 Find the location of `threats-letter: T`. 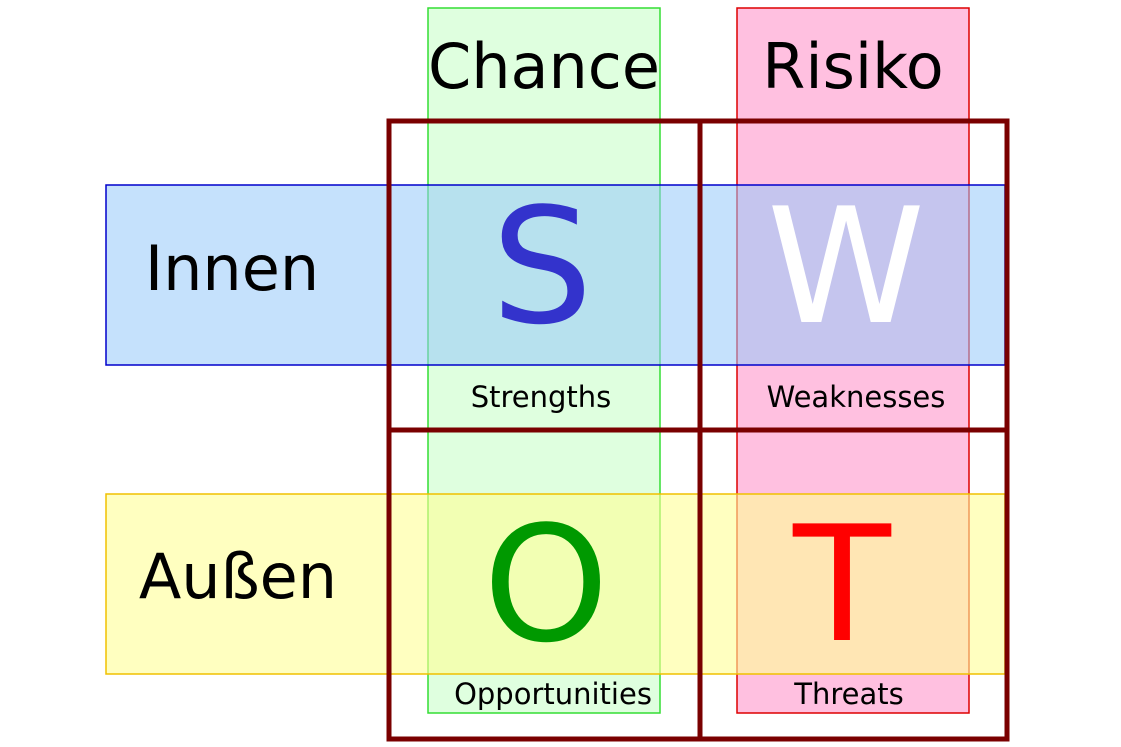

threats-letter: T is located at coordinates (842, 584).